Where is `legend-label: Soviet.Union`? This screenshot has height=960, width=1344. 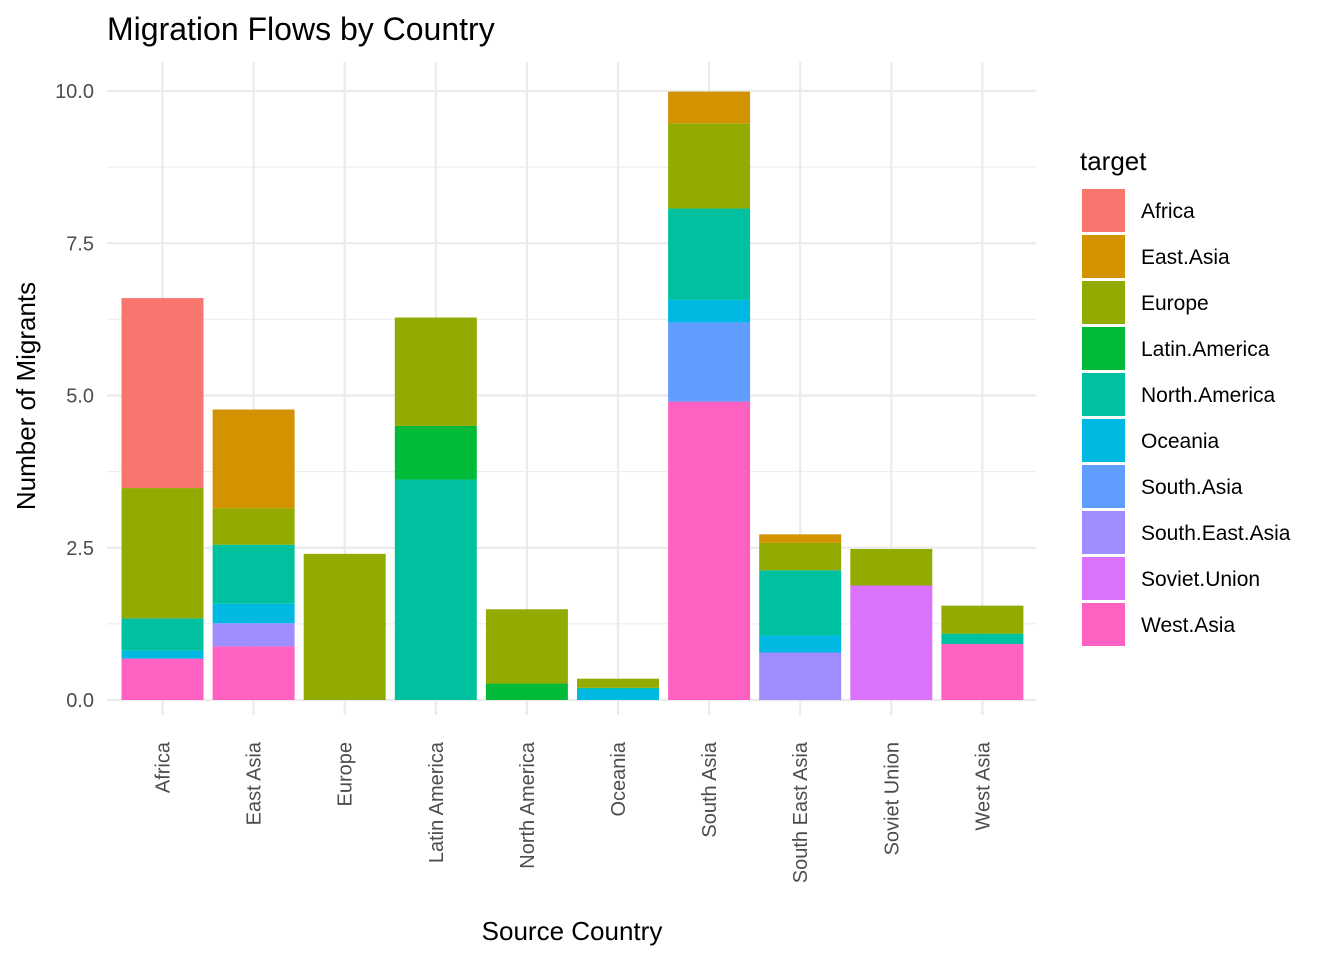 legend-label: Soviet.Union is located at coordinates (1200, 579).